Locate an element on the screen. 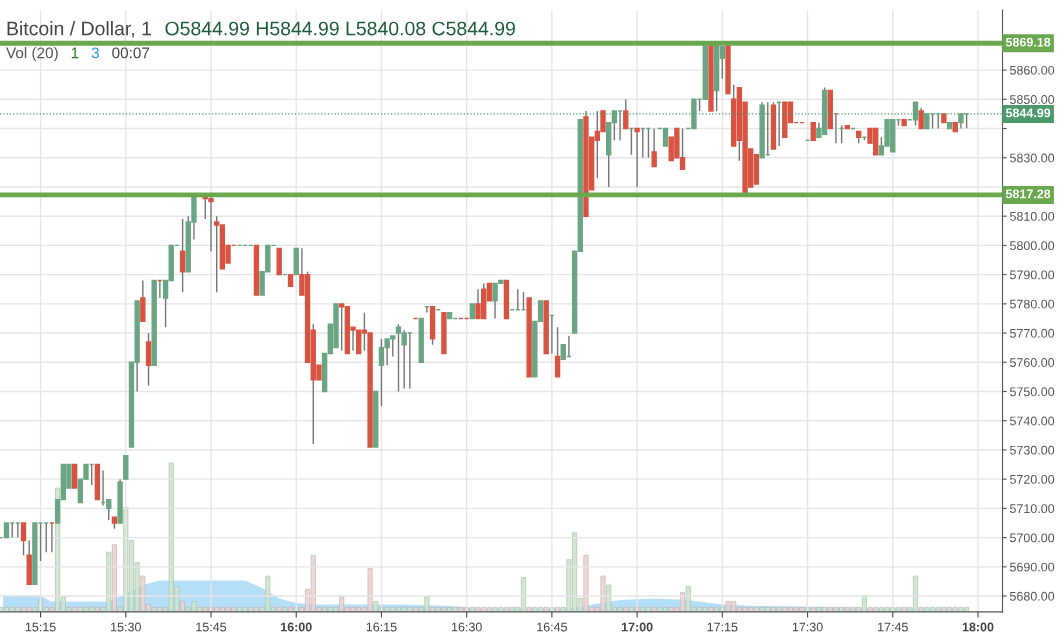 The width and height of the screenshot is (1062, 636). x-tick-label: 15:30 is located at coordinates (126, 627).